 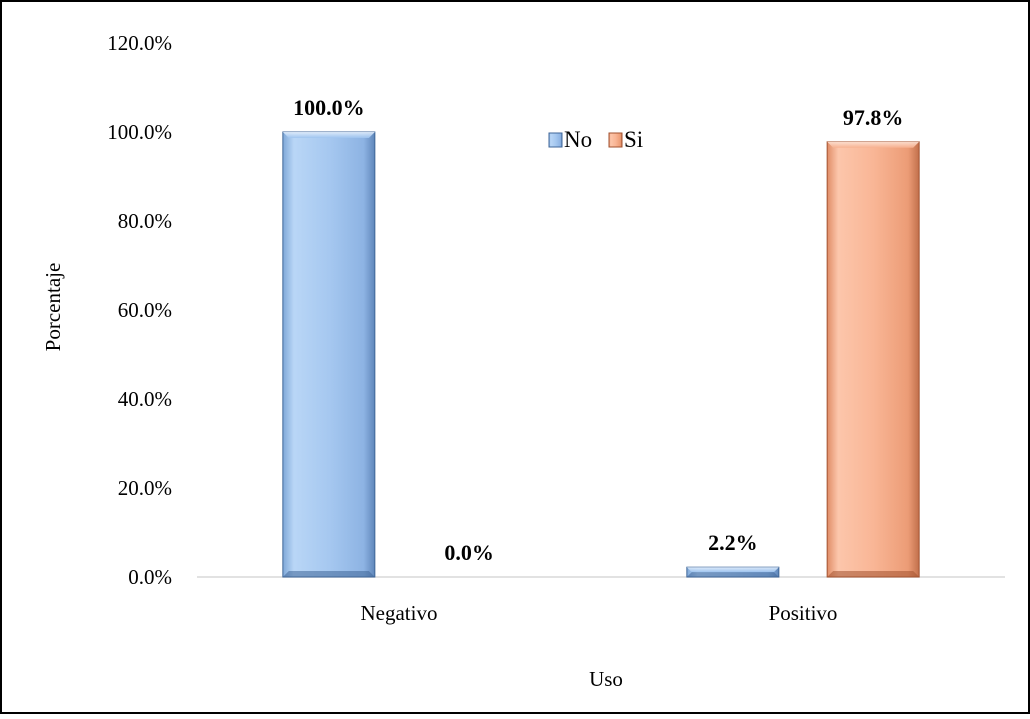 What do you see at coordinates (53, 307) in the screenshot?
I see `y-axis-title: Porcentaje` at bounding box center [53, 307].